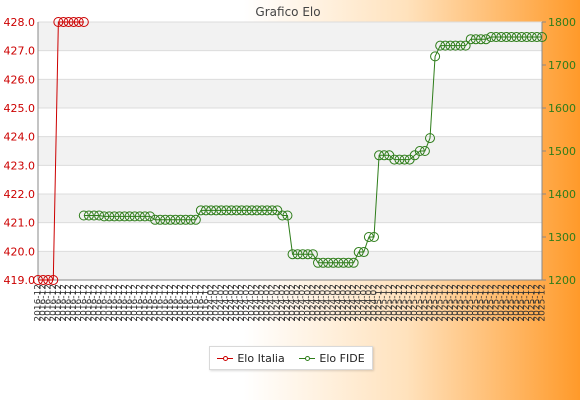 This screenshot has width=580, height=400. What do you see at coordinates (251, 358) in the screenshot?
I see `legend-item-elo-italia: Elo Italia` at bounding box center [251, 358].